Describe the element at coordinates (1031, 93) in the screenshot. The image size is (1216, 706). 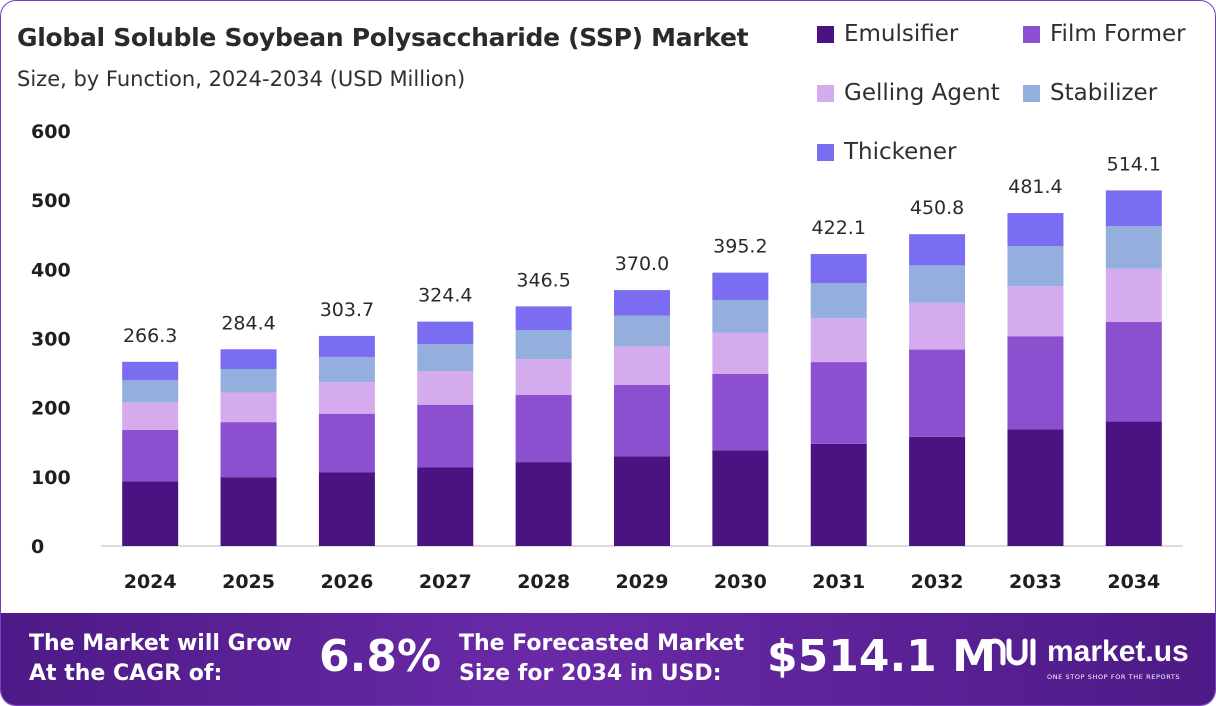
I see `legend-swatch-stabilizer` at that location.